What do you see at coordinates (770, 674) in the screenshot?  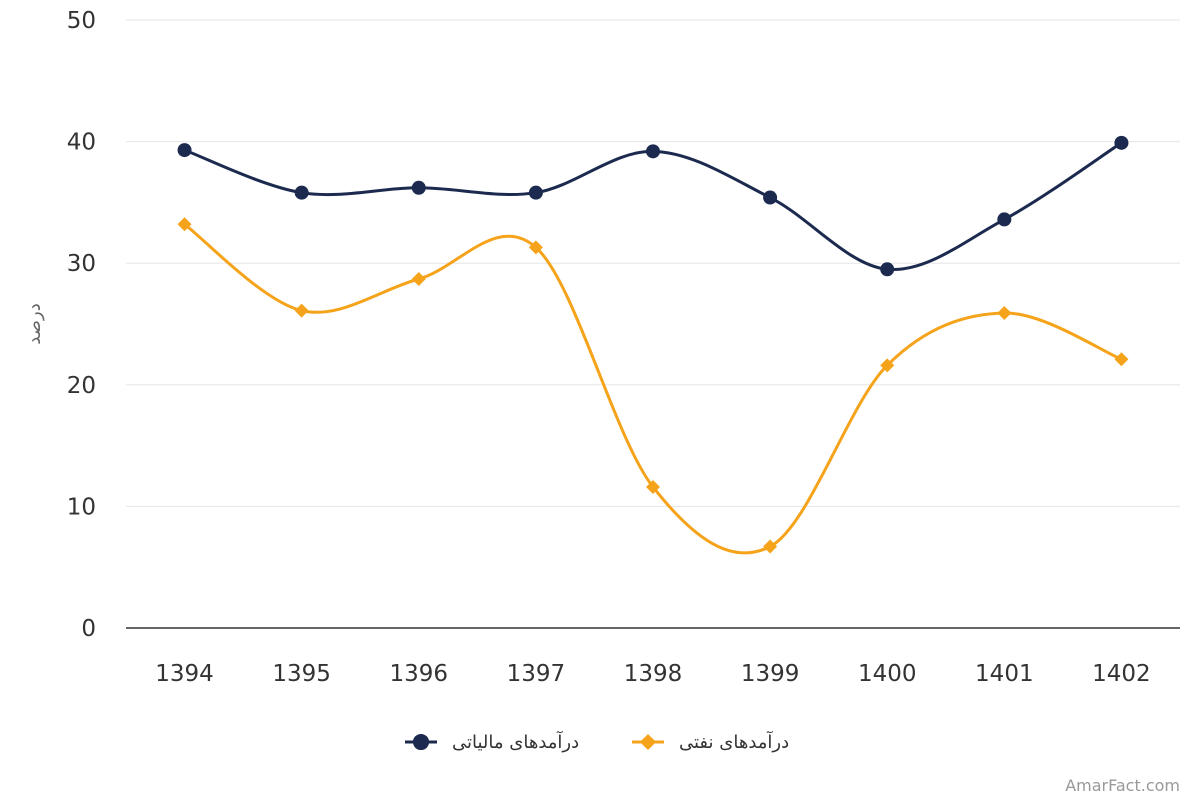 I see `x-tick-label: 1399` at bounding box center [770, 674].